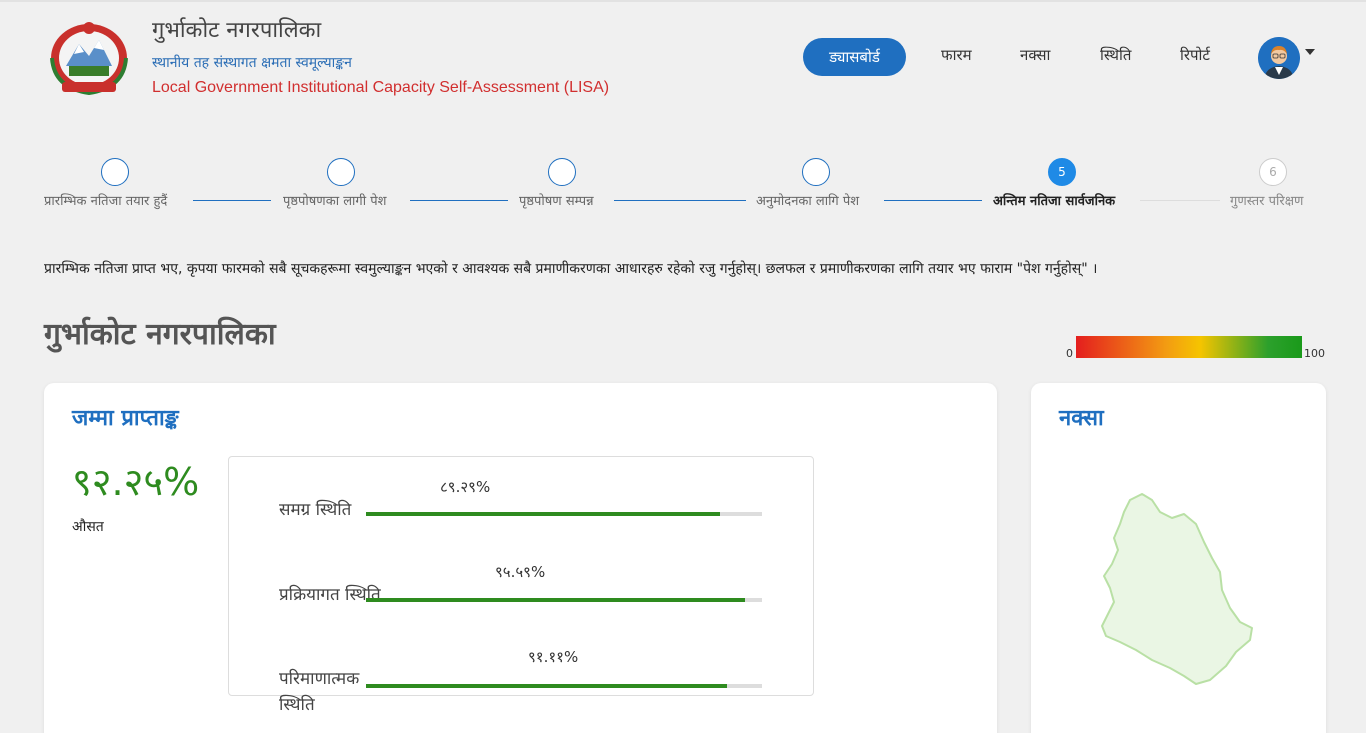 This screenshot has width=1366, height=733. I want to click on score-breakdown-box, so click(521, 576).